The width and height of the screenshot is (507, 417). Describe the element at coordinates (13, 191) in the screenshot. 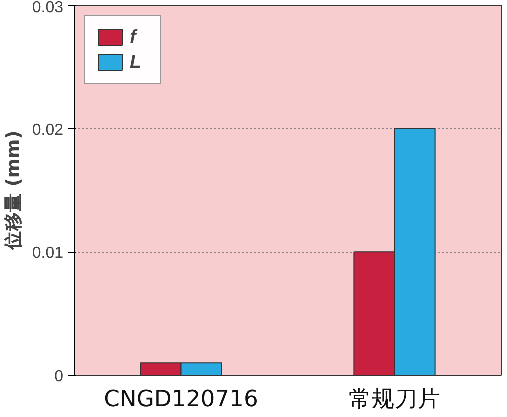

I see `y-axis-title: 位移量 (mm)` at that location.